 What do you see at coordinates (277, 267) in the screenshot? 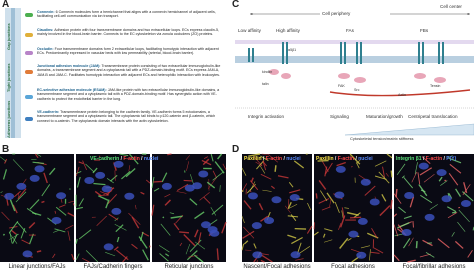
I see `caption: Nascent/Focal adhesions` at bounding box center [277, 267].